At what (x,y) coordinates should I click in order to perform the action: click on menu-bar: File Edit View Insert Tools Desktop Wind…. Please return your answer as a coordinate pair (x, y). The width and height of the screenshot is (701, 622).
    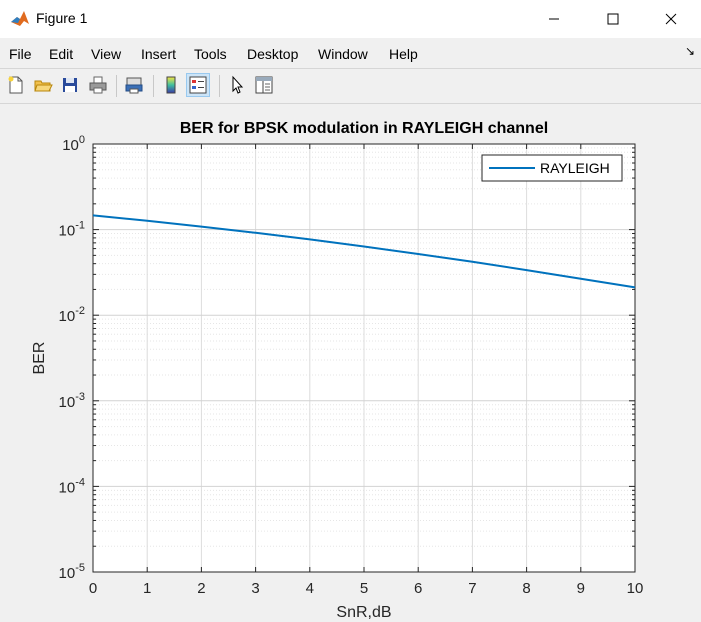
    Looking at the image, I should click on (350, 53).